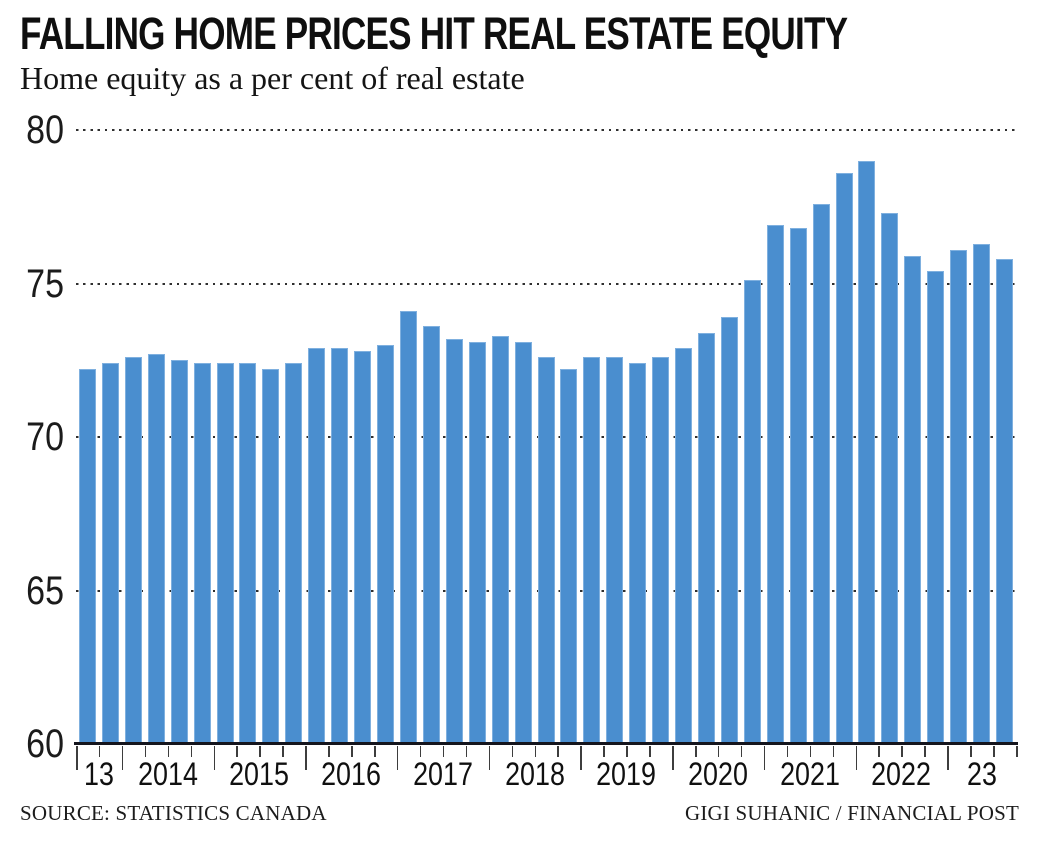  Describe the element at coordinates (45, 283) in the screenshot. I see `y-axis-label-75: 75` at that location.